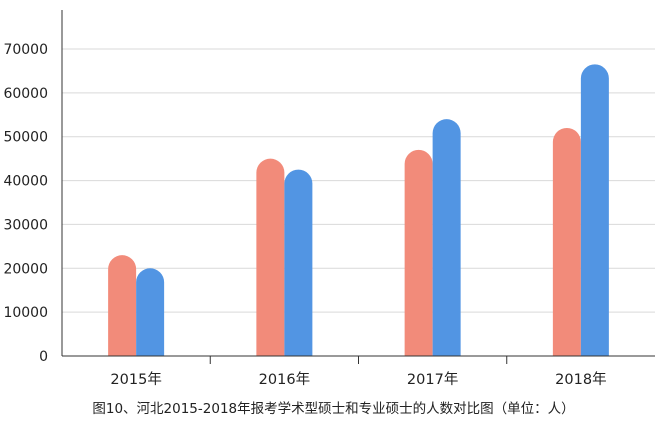  What do you see at coordinates (580, 379) in the screenshot?
I see `x-tick-label: 2018年` at bounding box center [580, 379].